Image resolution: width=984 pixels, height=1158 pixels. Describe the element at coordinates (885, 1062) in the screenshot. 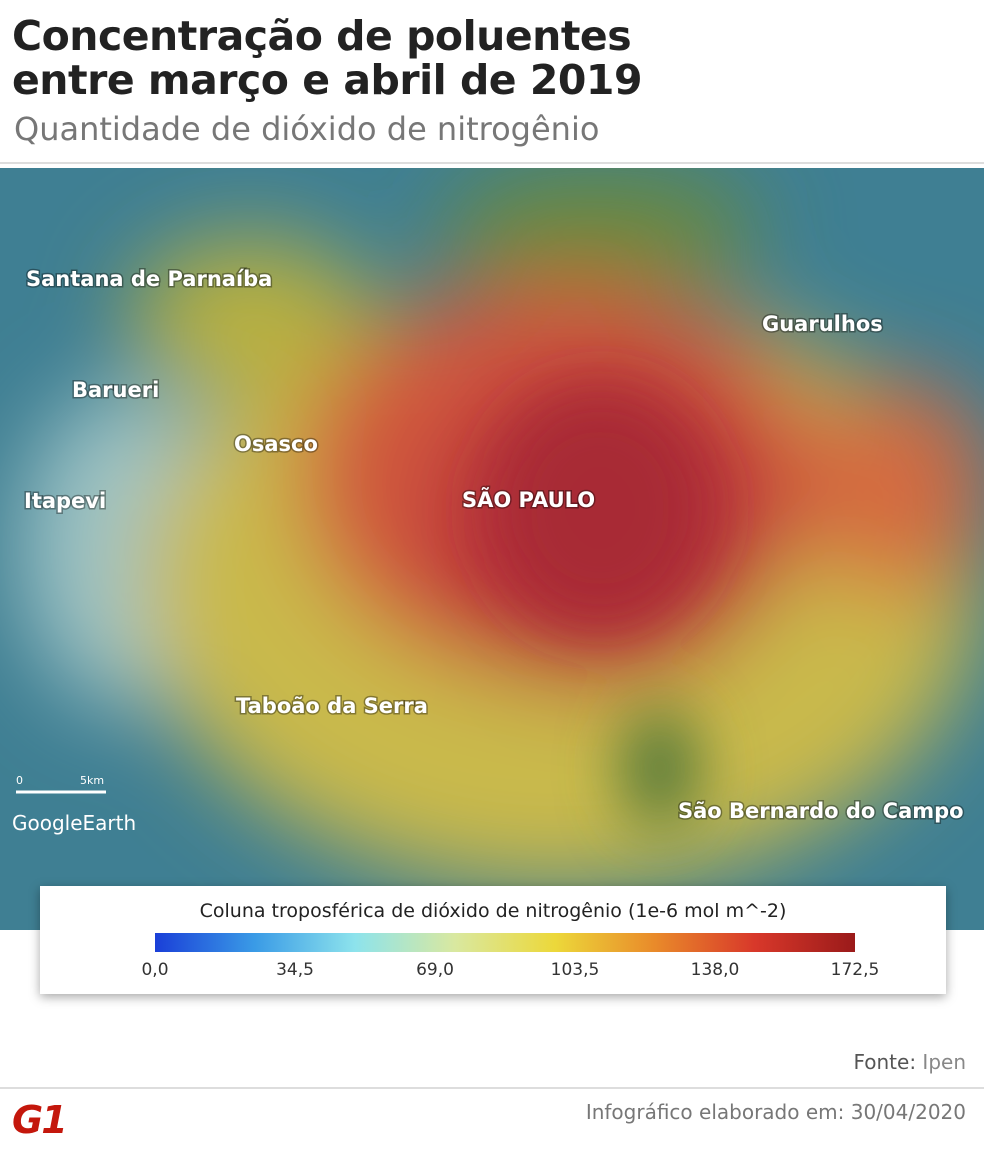

I see `source-label: Fonte:` at that location.